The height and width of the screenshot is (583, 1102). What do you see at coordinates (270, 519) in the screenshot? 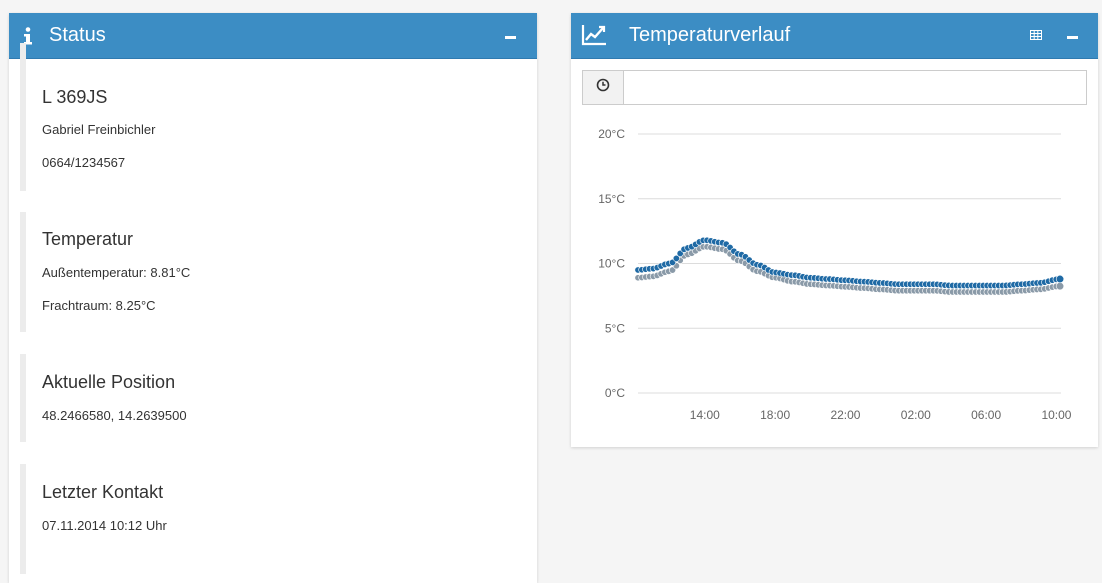
I see `last-contact-info-block: Letzter Kontakt 07.11.2014 10:12 Uhr` at bounding box center [270, 519].